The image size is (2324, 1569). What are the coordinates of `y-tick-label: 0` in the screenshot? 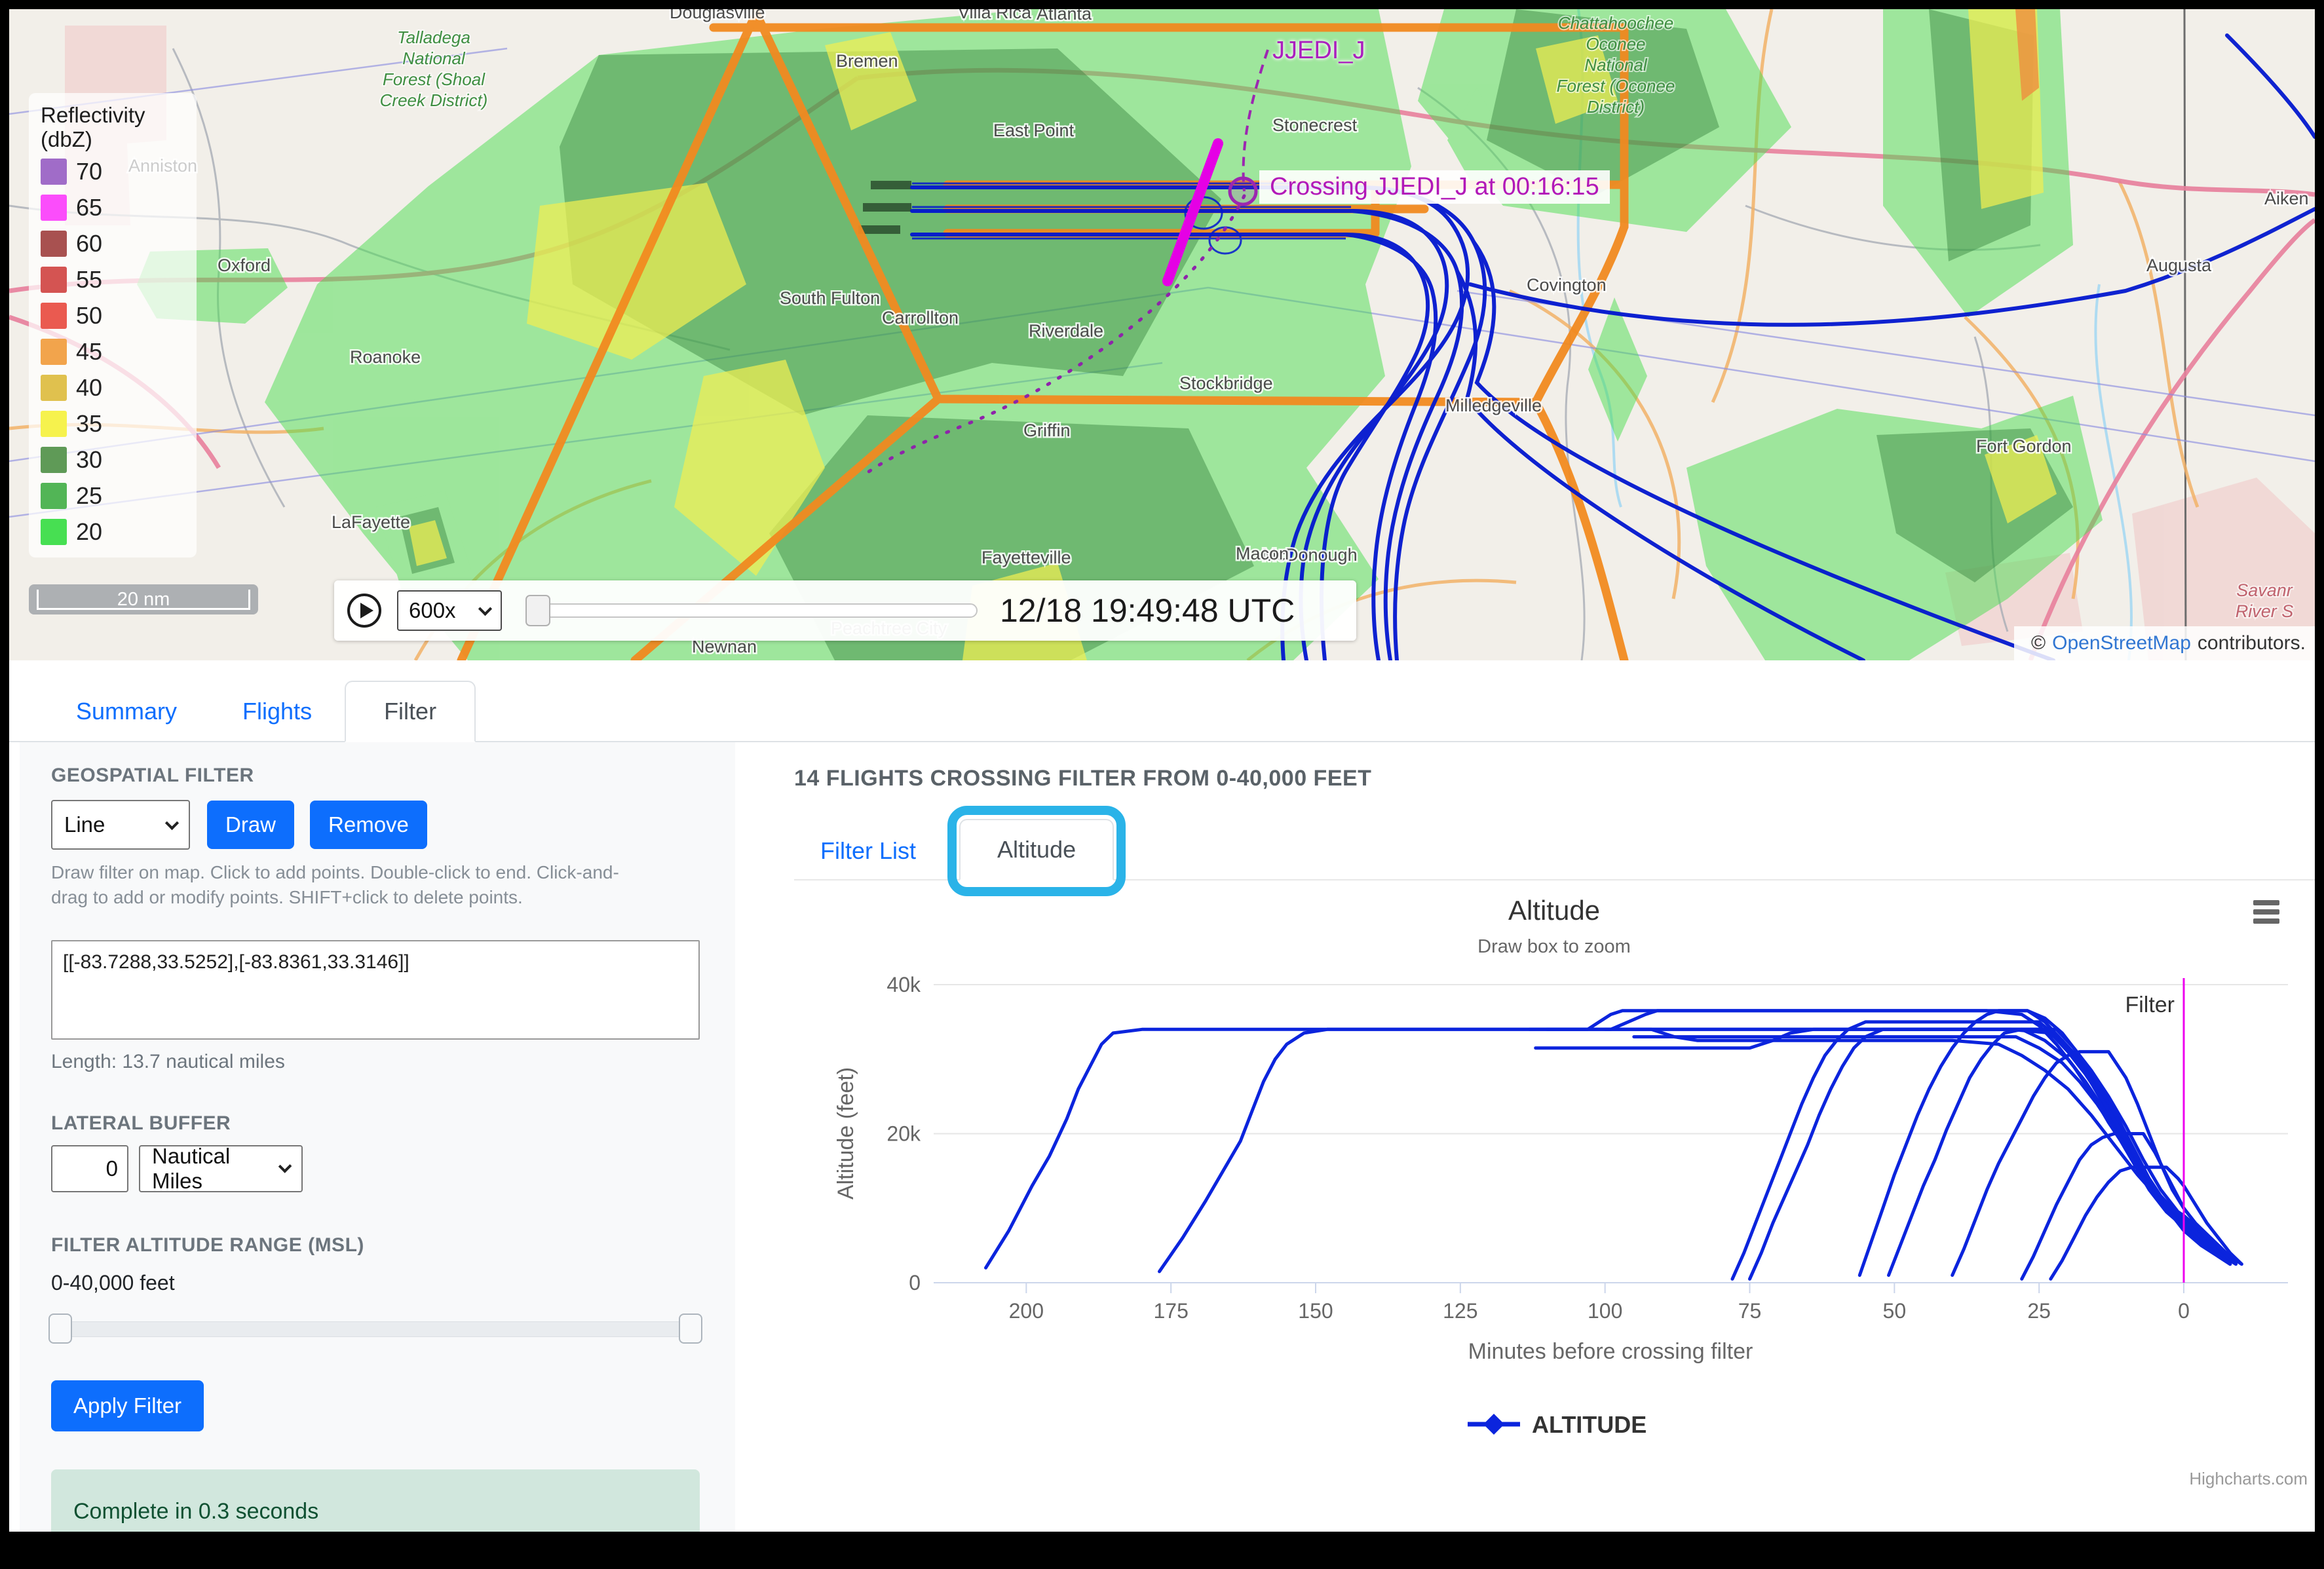 It's located at (915, 1283).